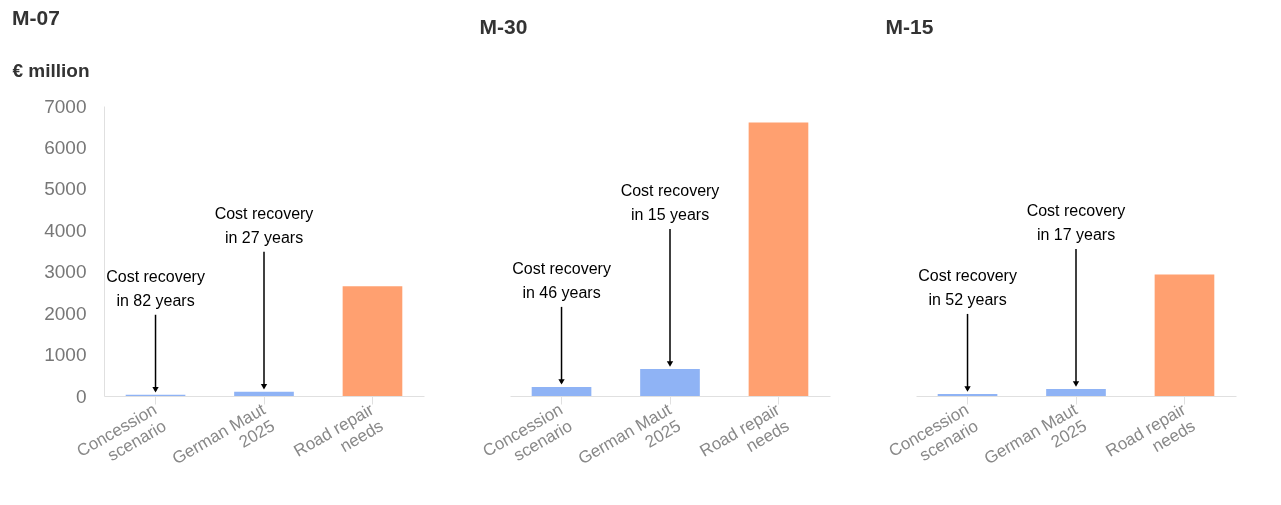 Image resolution: width=1281 pixels, height=505 pixels. What do you see at coordinates (967, 287) in the screenshot?
I see `annotation: Cost recovery in 52 years` at bounding box center [967, 287].